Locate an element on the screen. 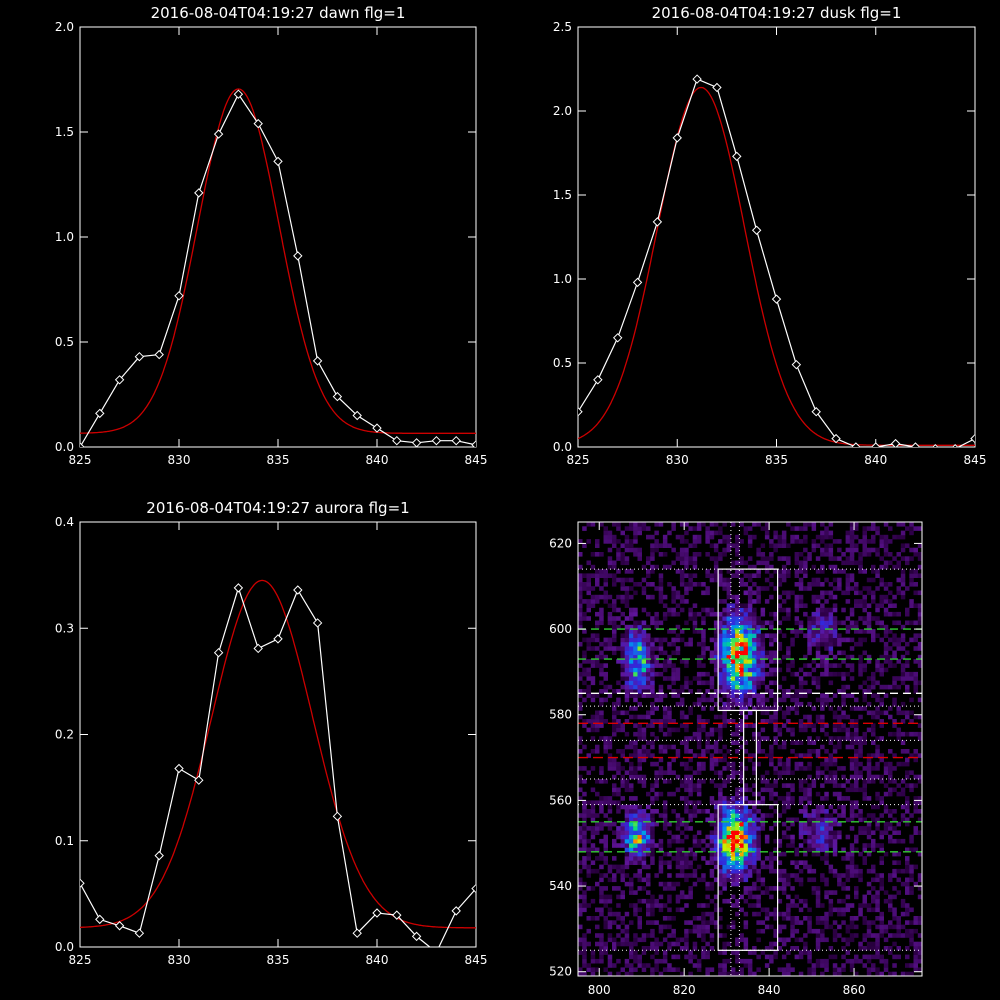 The width and height of the screenshot is (1000, 1000). y-tick-label: 1.5 is located at coordinates (64, 132).